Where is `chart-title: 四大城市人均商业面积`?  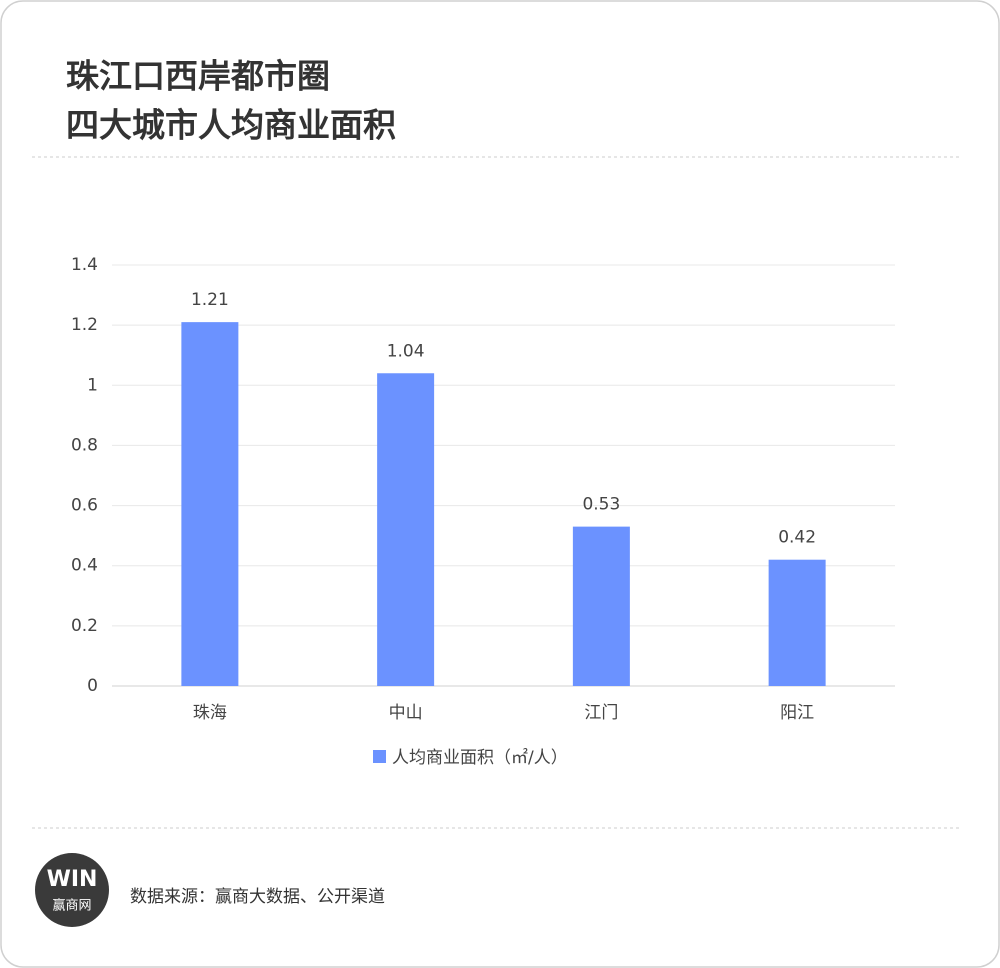
chart-title: 四大城市人均商业面积 is located at coordinates (231, 125).